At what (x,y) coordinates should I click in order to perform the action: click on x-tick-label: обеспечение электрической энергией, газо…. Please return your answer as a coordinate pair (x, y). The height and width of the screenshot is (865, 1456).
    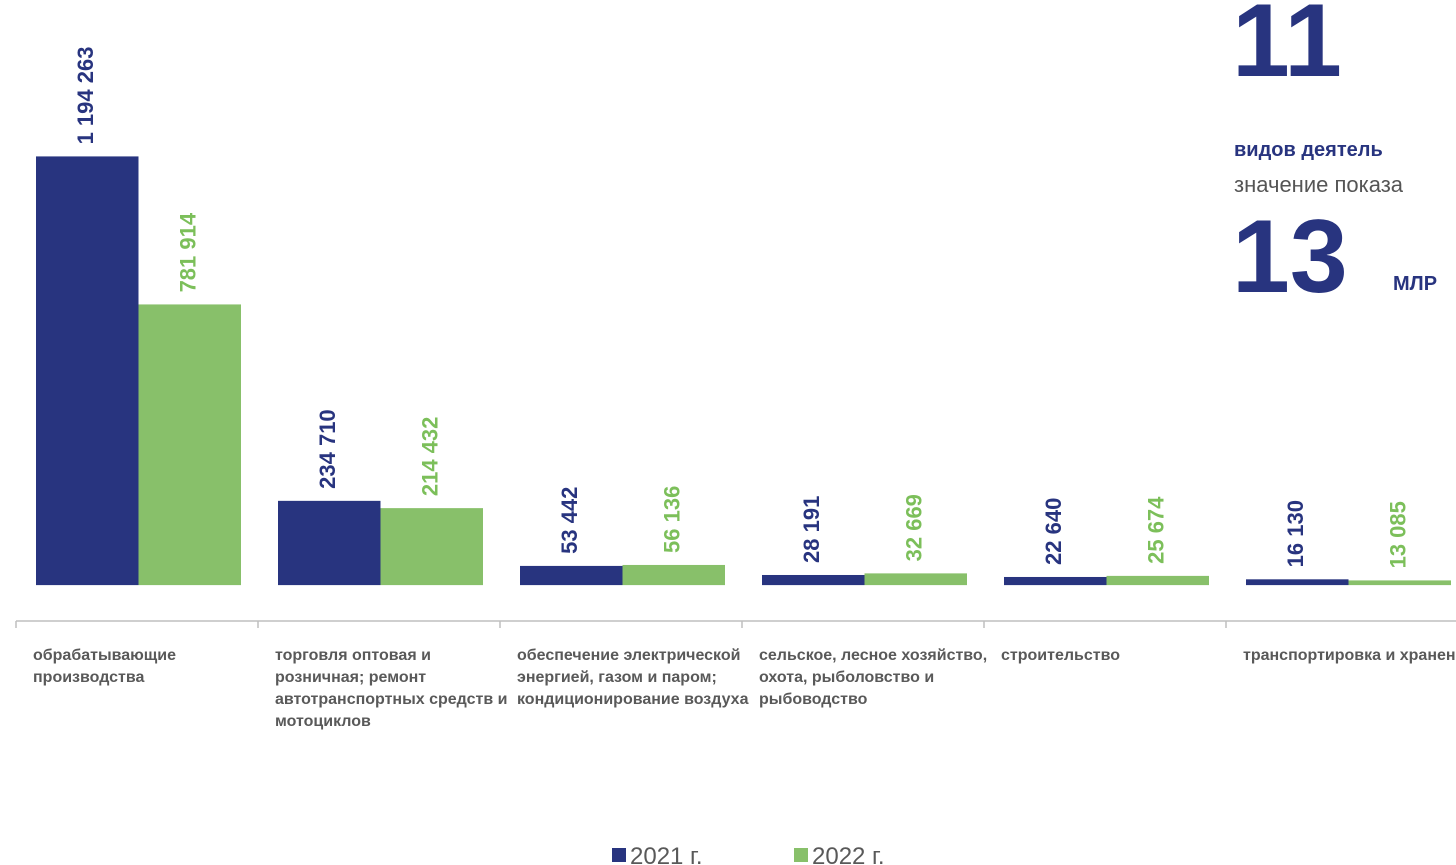
    Looking at the image, I should click on (633, 677).